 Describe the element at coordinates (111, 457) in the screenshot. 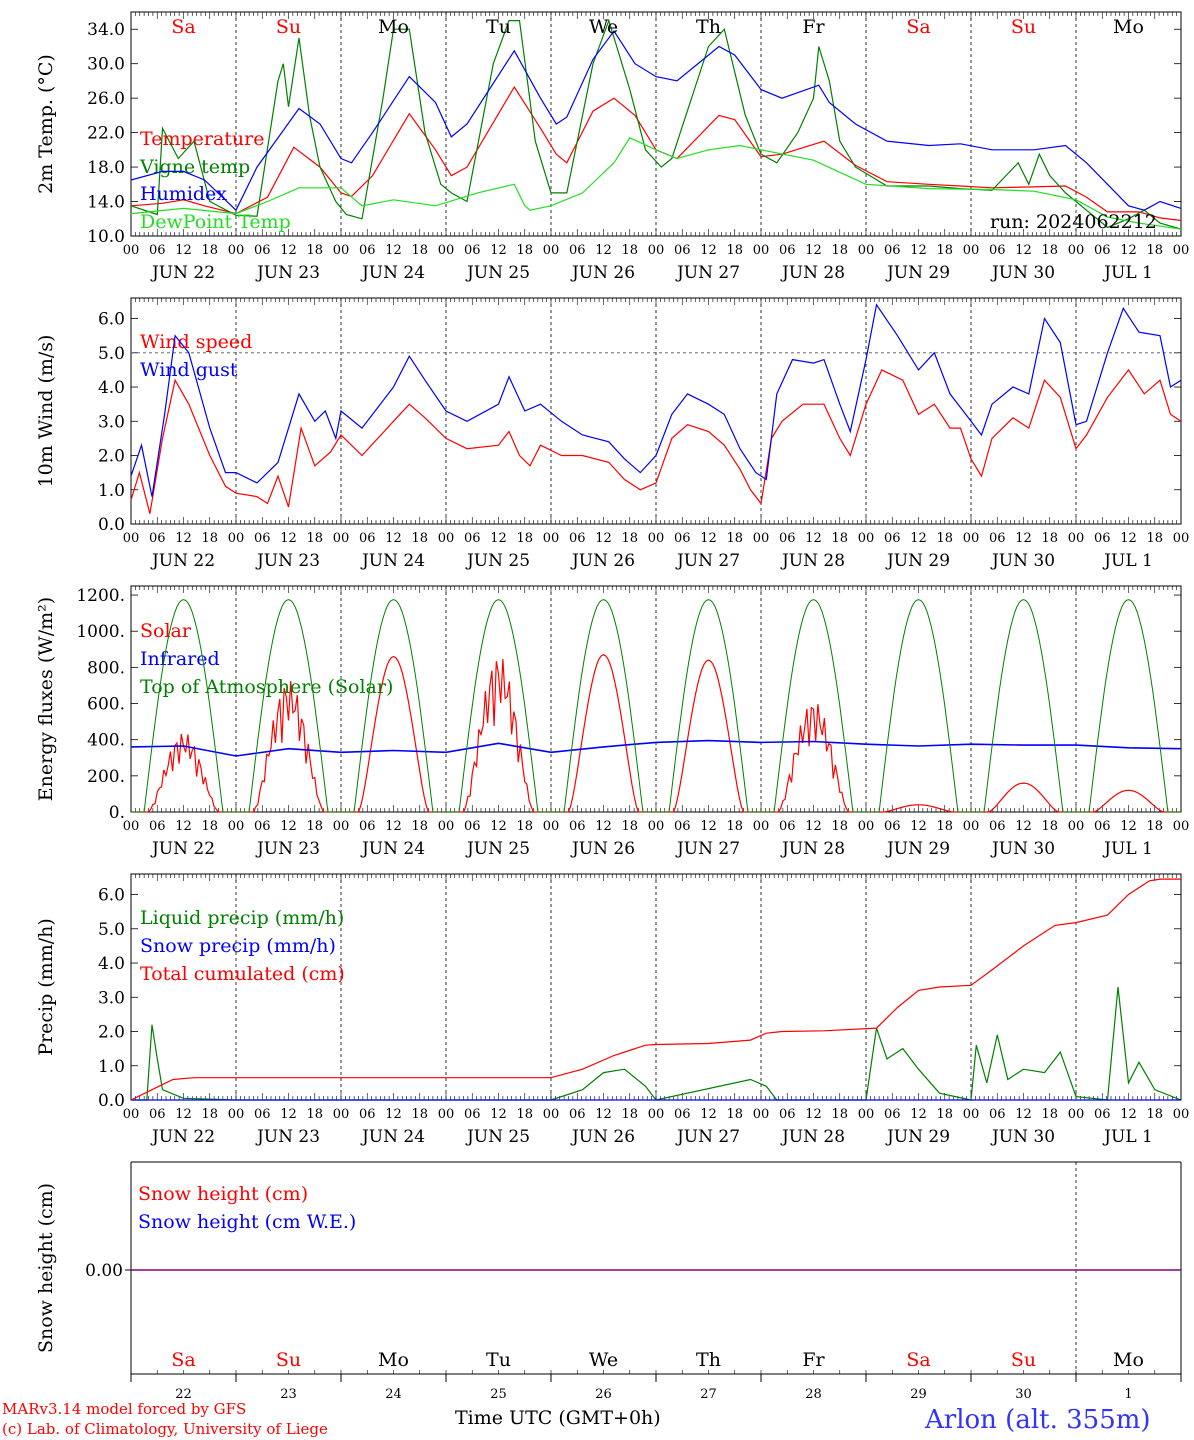

I see `y-tick-label: 2.0` at that location.